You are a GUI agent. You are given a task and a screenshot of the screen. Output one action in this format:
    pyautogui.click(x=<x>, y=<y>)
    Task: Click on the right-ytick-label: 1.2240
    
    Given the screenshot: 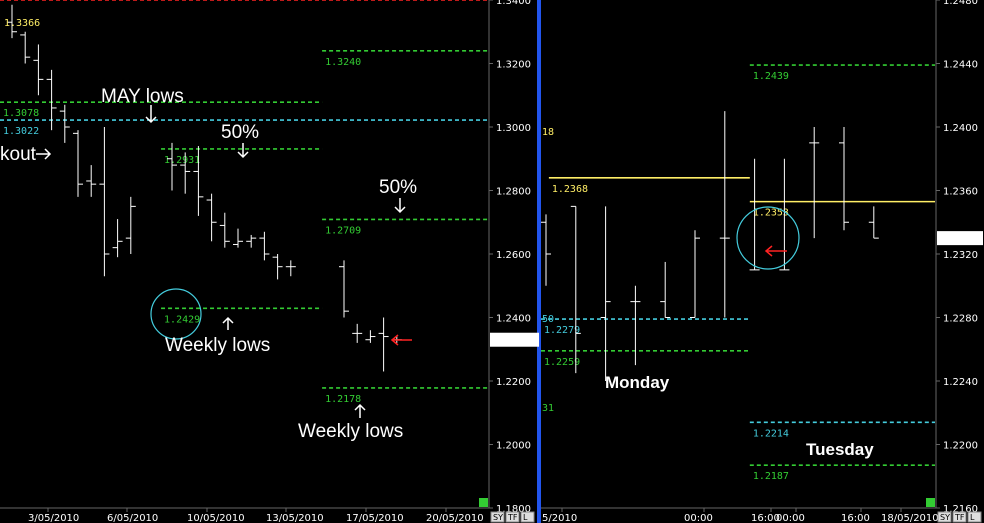 What is the action you would take?
    pyautogui.click(x=960, y=382)
    